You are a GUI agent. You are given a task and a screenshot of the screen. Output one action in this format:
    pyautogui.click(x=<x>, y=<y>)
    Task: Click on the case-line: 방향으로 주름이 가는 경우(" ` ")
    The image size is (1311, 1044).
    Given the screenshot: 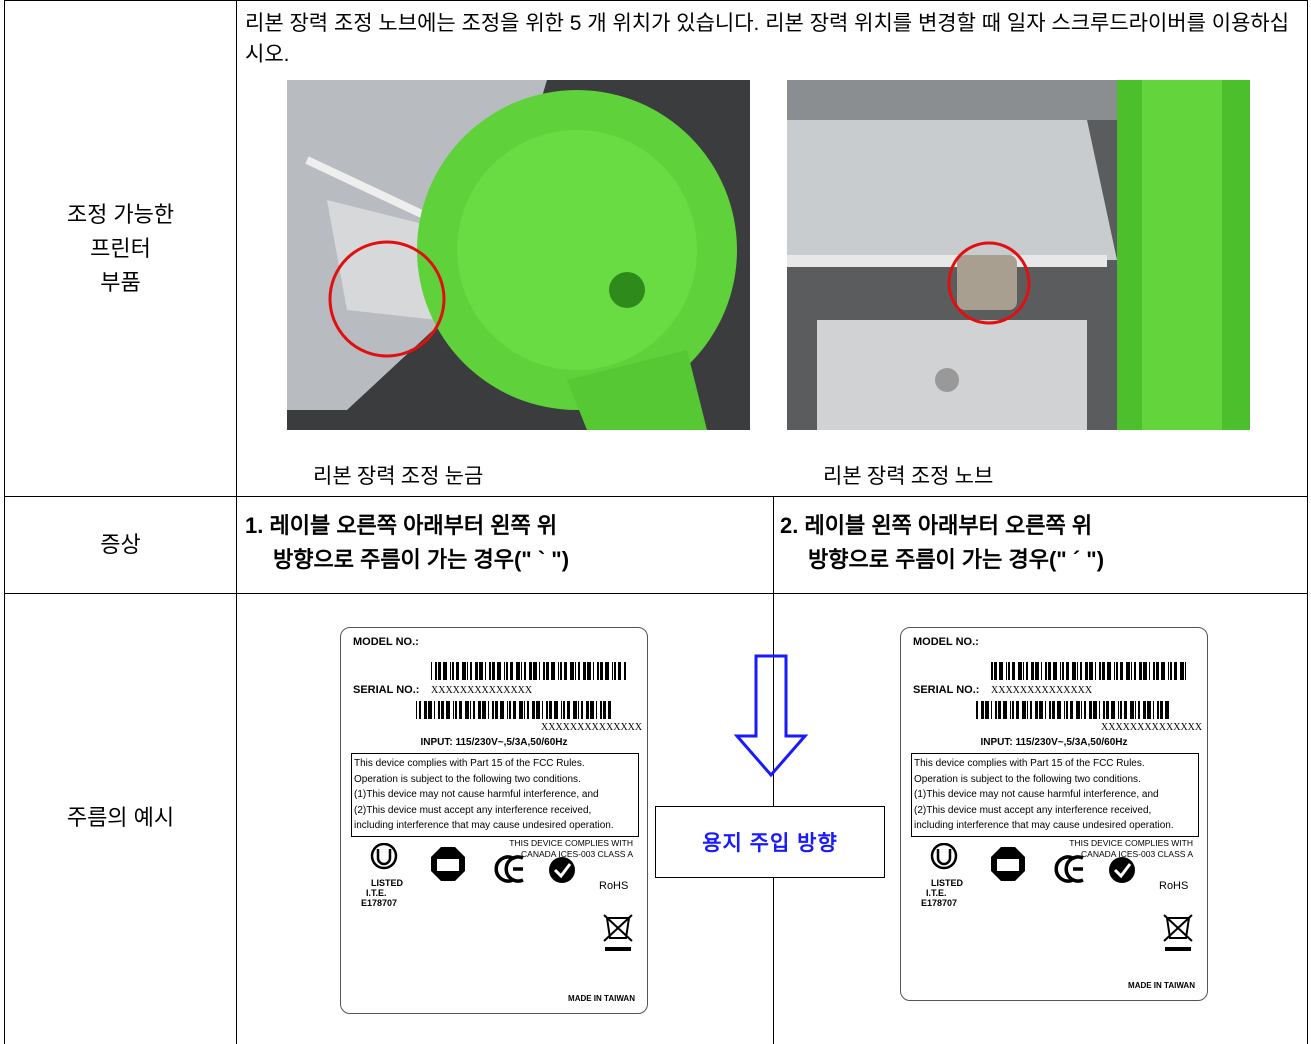 What is the action you would take?
    pyautogui.click(x=421, y=559)
    